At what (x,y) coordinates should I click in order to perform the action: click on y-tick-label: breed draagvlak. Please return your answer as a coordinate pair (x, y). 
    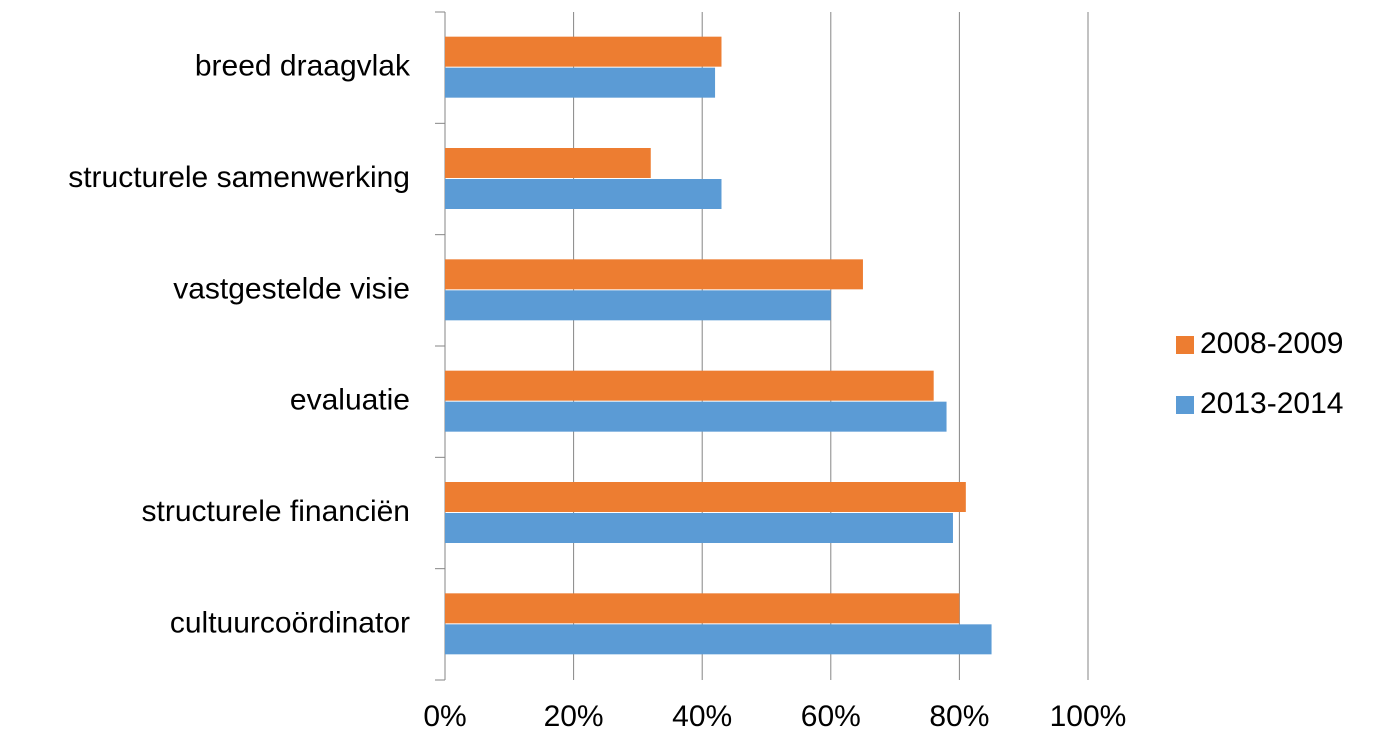
    Looking at the image, I should click on (303, 66).